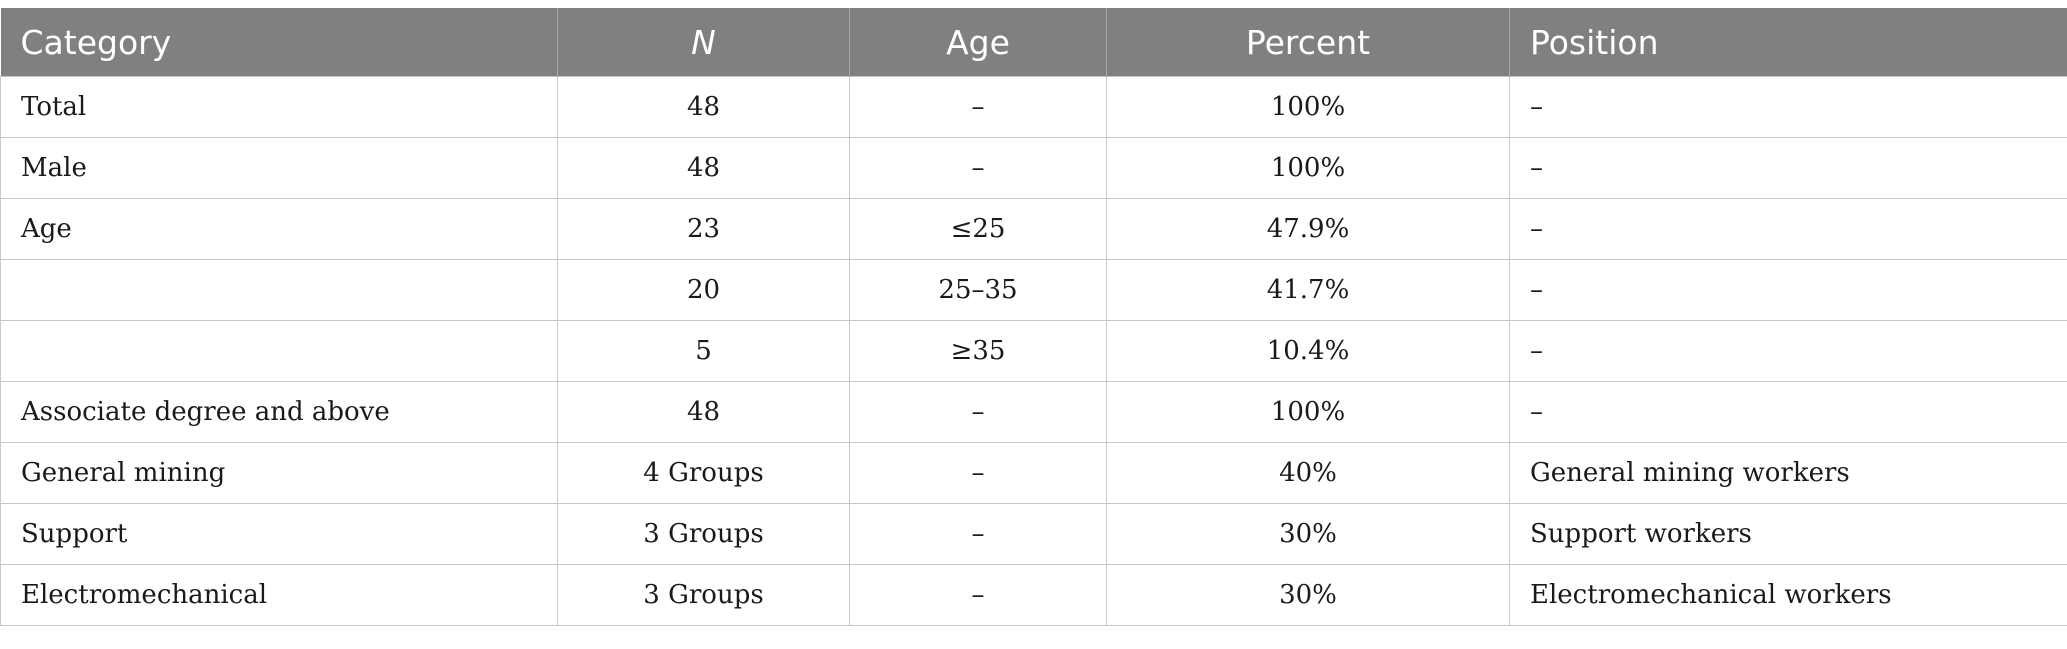 The height and width of the screenshot is (649, 2067). I want to click on cell-category: Electromechanical, so click(279, 595).